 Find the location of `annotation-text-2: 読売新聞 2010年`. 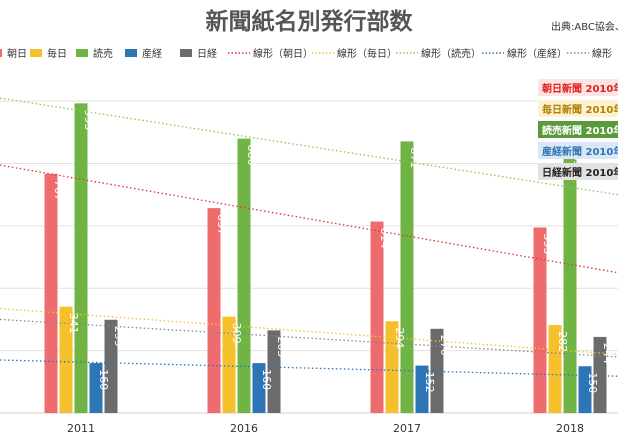

annotation-text-2: 読売新聞 2010年 is located at coordinates (580, 130).